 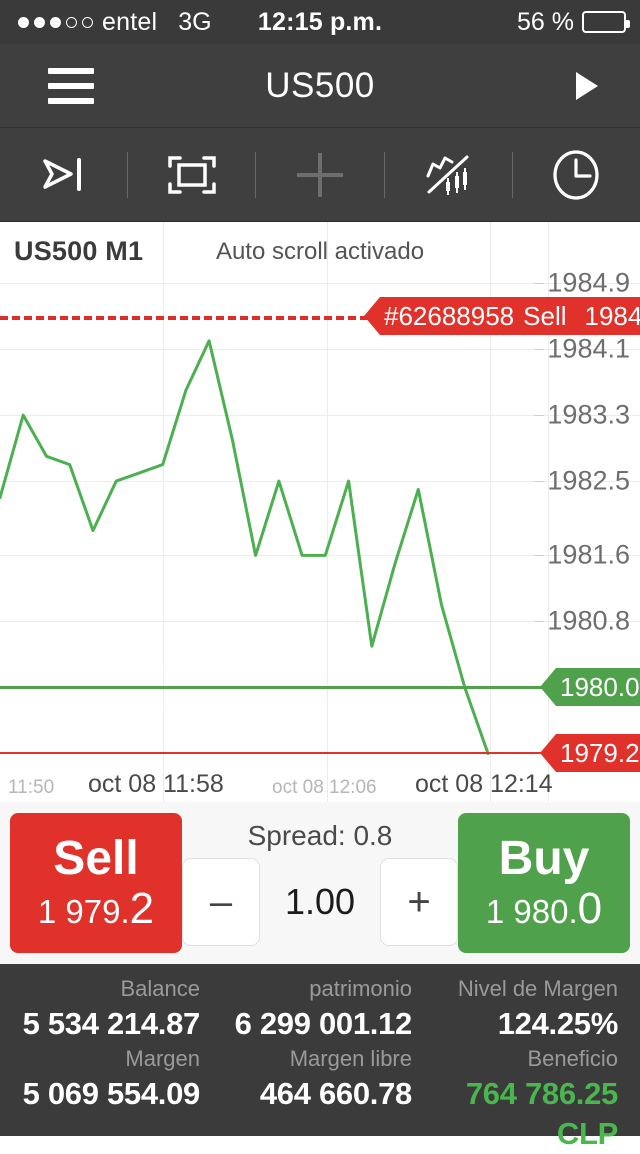 I want to click on buy-button: Buy 1 980.0, so click(x=544, y=883).